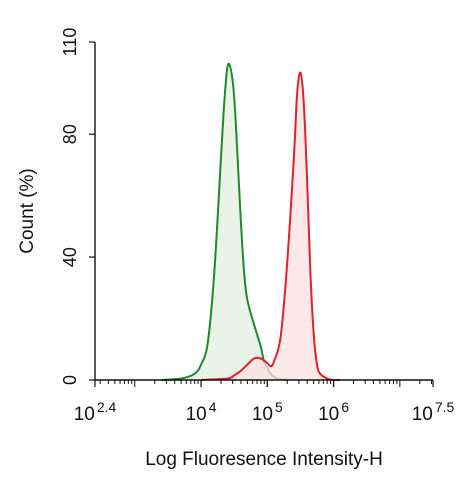 This screenshot has width=476, height=479. I want to click on x-ticks: 10 2.4 10 4 10 5 10 6 10 7.5, so click(264, 402).